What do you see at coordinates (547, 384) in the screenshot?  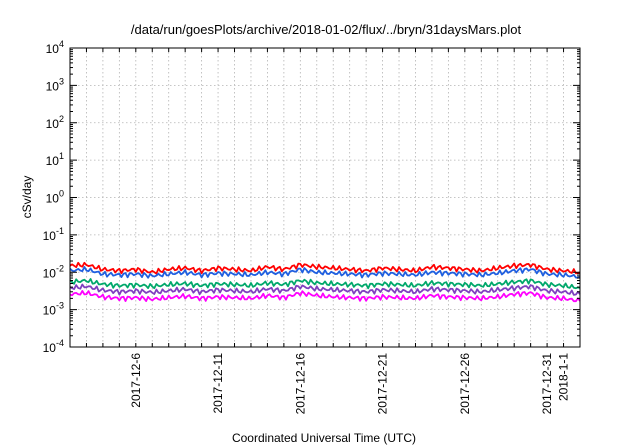 I see `x-tick-label: 2017-12-31` at bounding box center [547, 384].